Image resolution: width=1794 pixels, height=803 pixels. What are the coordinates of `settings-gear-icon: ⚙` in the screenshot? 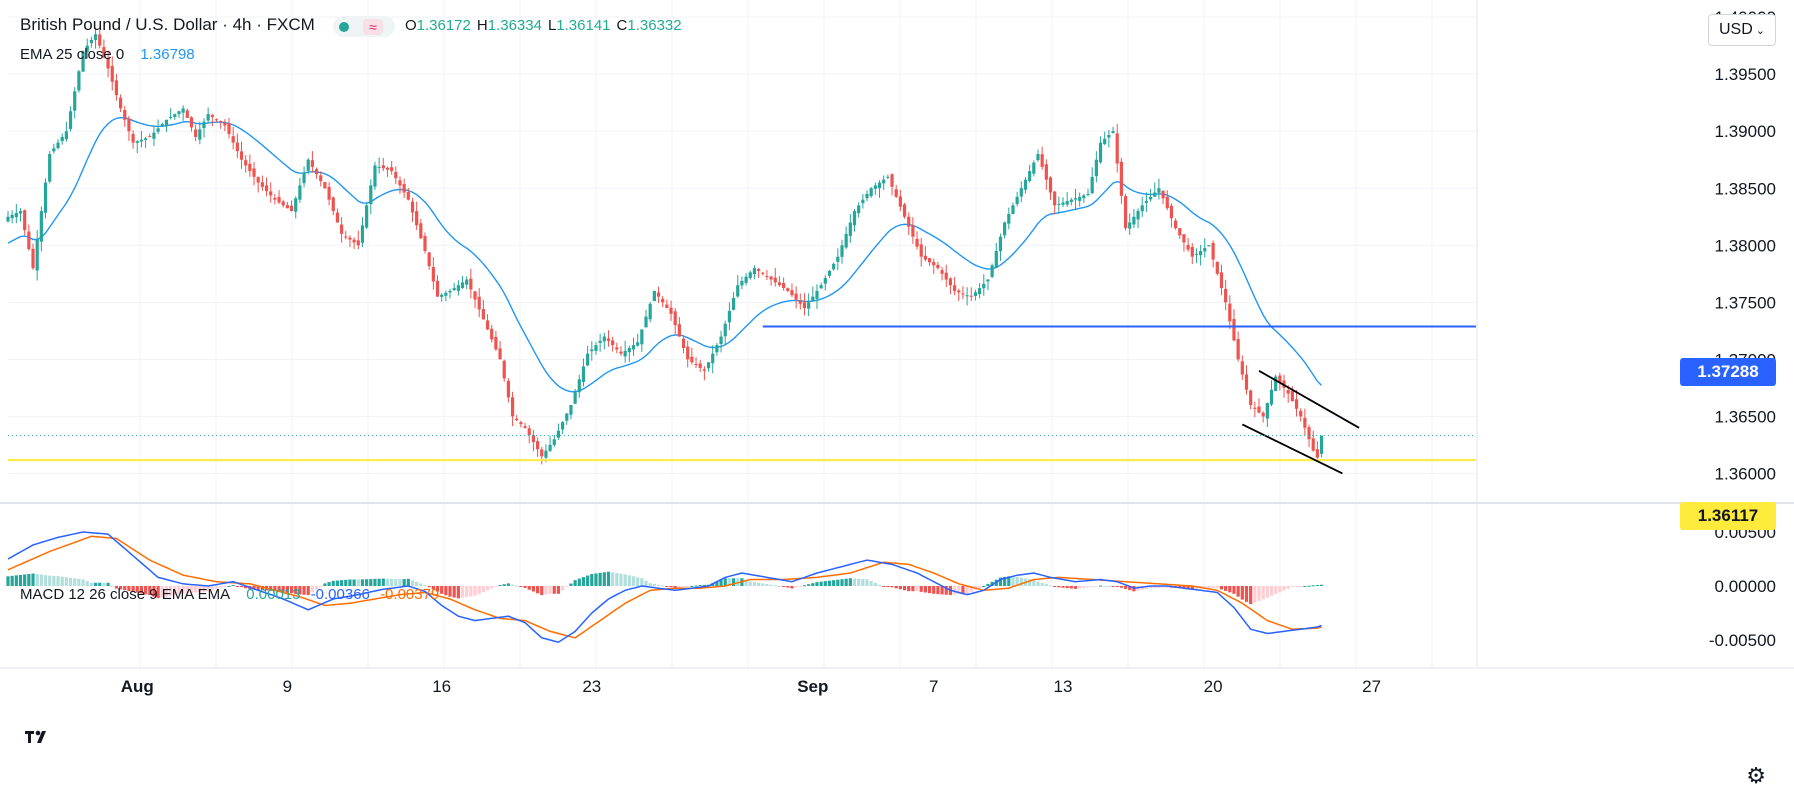 It's located at (1756, 775).